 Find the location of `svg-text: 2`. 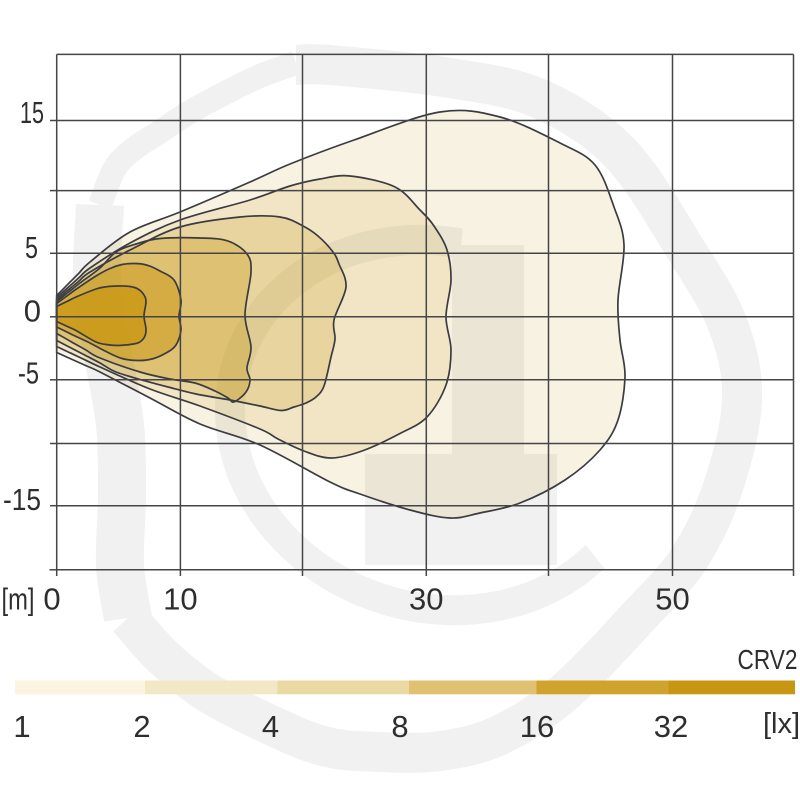

svg-text: 2 is located at coordinates (141, 726).